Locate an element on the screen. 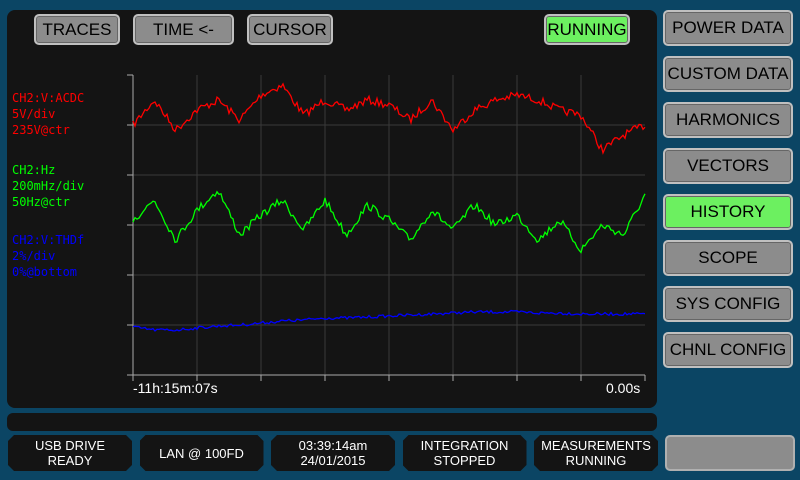 This screenshot has height=480, width=800. trace-ch2-v-thdf is located at coordinates (389, 320).